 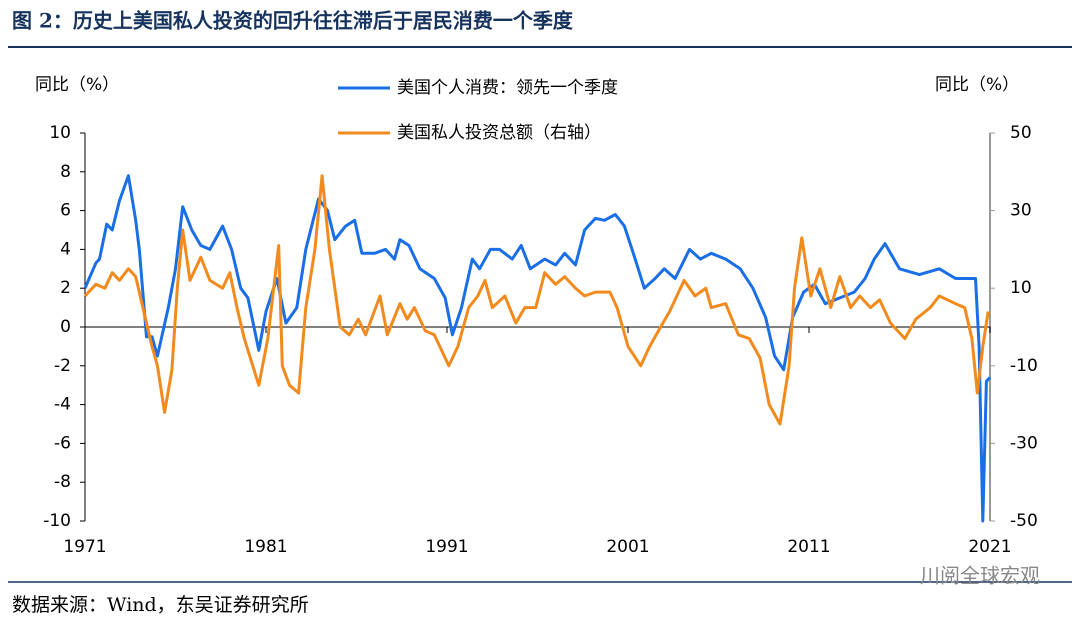 I want to click on y-tick-label: 8, so click(x=65, y=172).